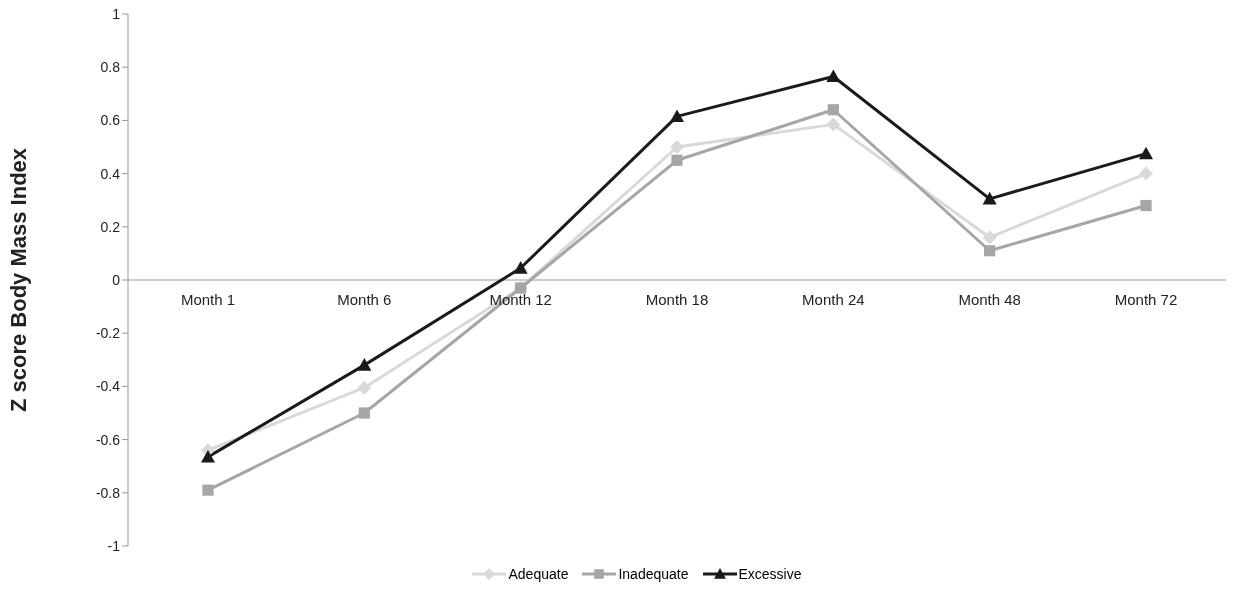 This screenshot has height=614, width=1244. What do you see at coordinates (108, 439) in the screenshot?
I see `y-tick-label: -0.6` at bounding box center [108, 439].